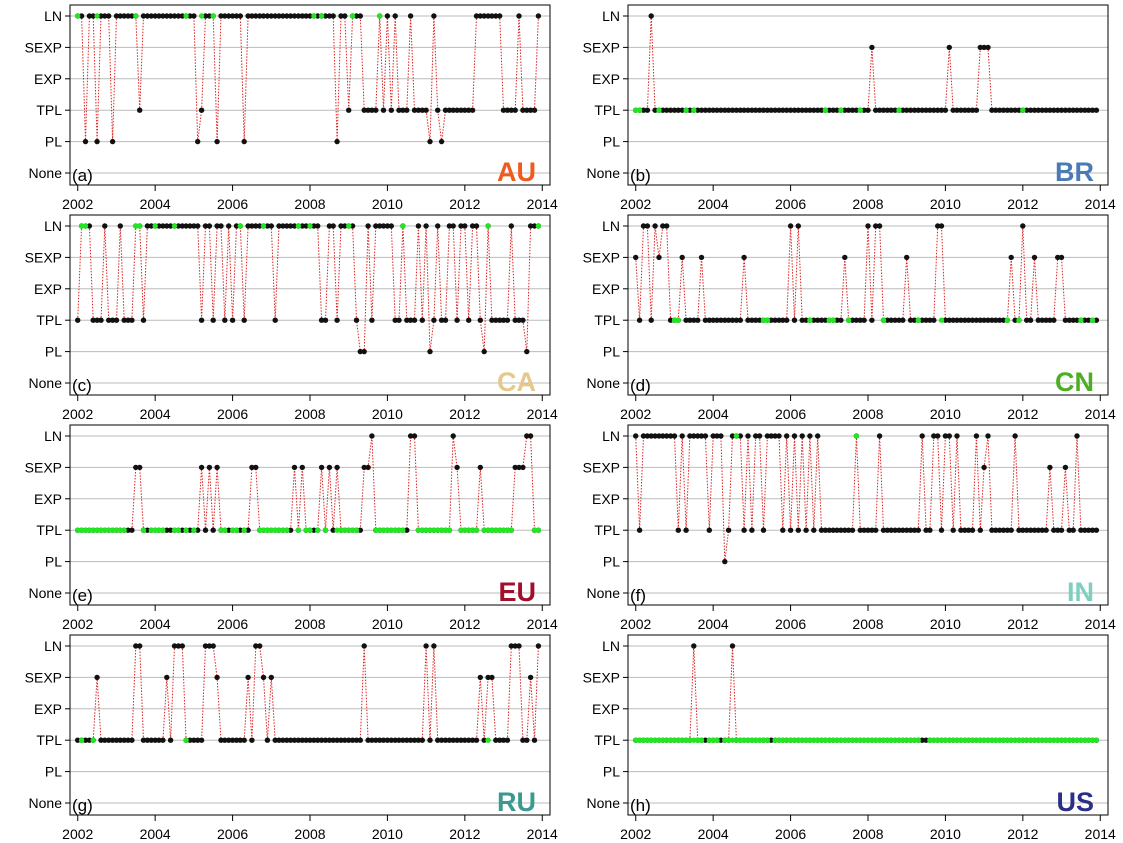 The width and height of the screenshot is (1123, 843). Describe the element at coordinates (713, 624) in the screenshot. I see `x-tick-label: 2004` at that location.